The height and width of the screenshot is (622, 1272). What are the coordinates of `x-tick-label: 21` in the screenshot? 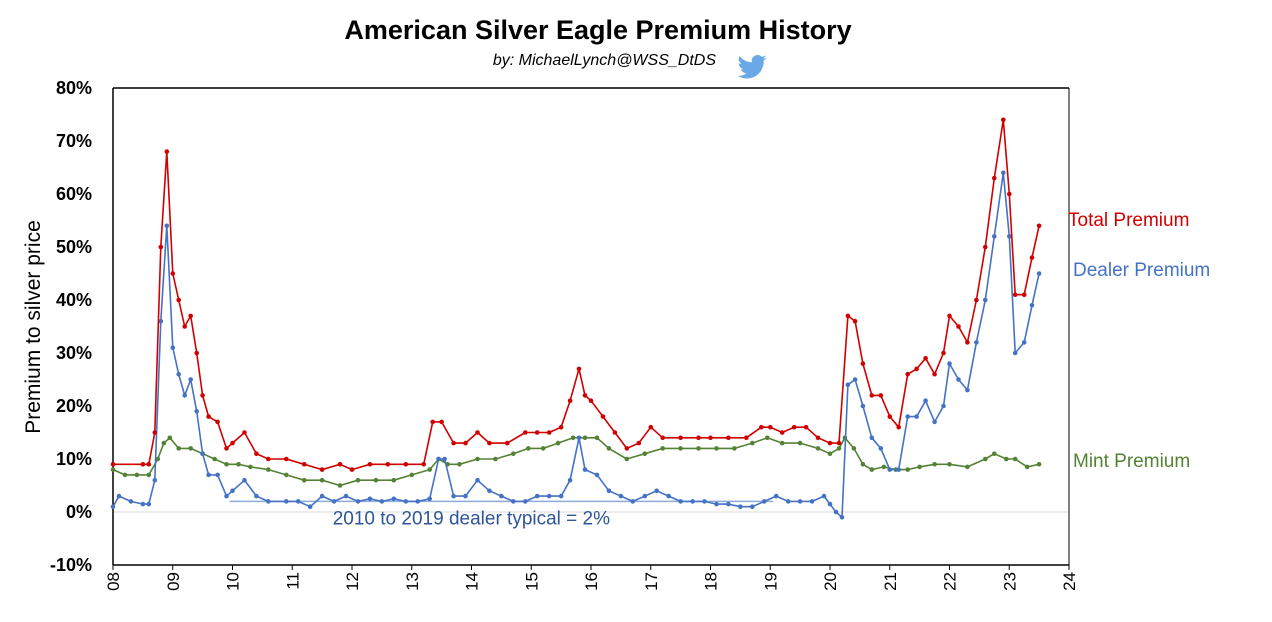 It's located at (890, 581).